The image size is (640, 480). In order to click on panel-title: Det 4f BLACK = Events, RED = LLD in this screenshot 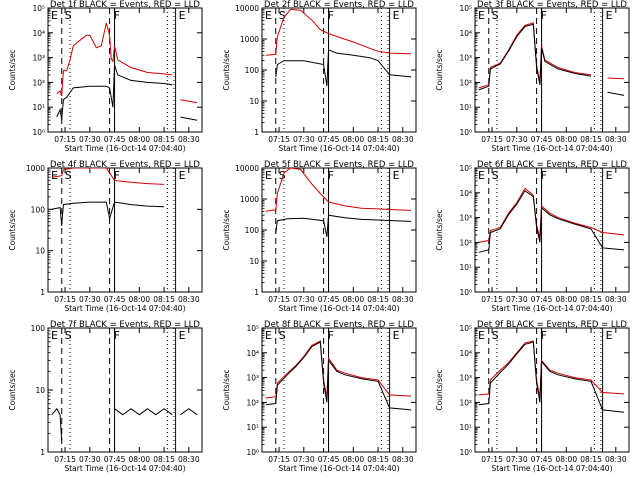, I will do `click(125, 165)`.